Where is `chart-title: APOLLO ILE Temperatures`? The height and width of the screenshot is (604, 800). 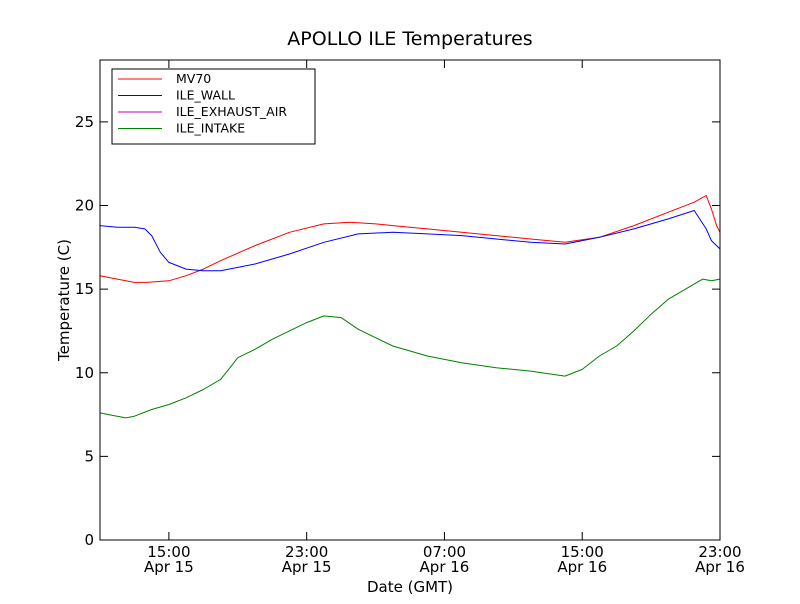 chart-title: APOLLO ILE Temperatures is located at coordinates (409, 39).